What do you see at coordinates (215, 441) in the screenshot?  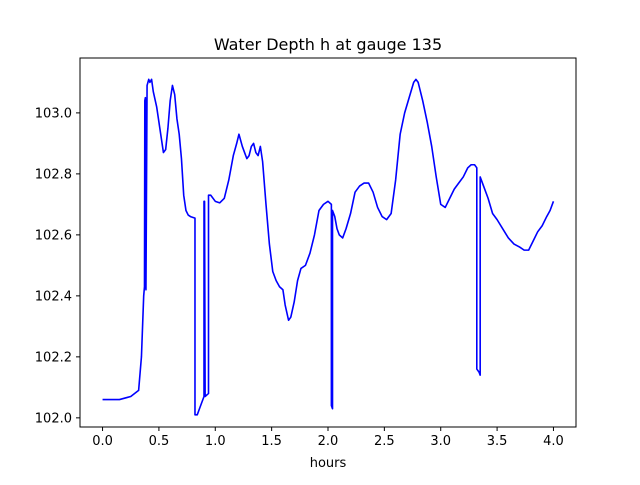 I see `x-tick-label: 1.0` at bounding box center [215, 441].